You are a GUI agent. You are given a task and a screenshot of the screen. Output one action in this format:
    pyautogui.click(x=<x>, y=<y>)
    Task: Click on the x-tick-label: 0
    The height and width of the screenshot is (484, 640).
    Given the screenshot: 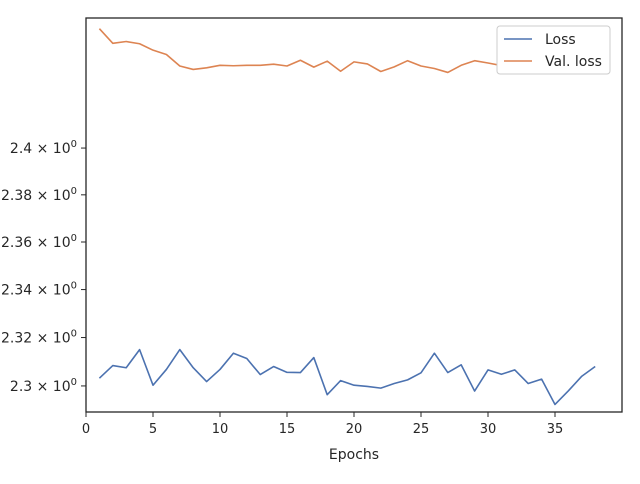 What is the action you would take?
    pyautogui.click(x=86, y=429)
    